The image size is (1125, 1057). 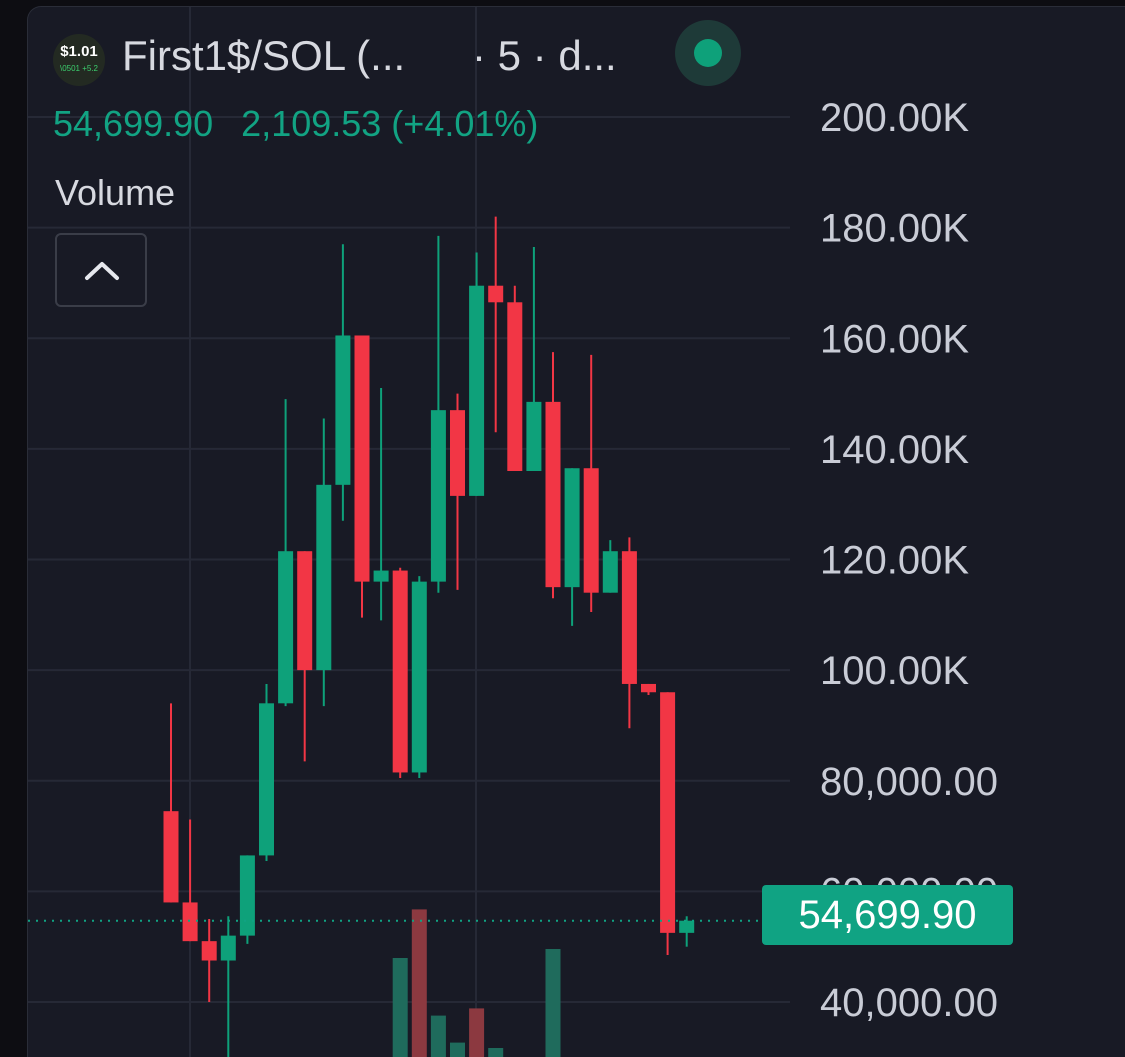 What do you see at coordinates (909, 1003) in the screenshot?
I see `y-tick-label: 40,000.00` at bounding box center [909, 1003].